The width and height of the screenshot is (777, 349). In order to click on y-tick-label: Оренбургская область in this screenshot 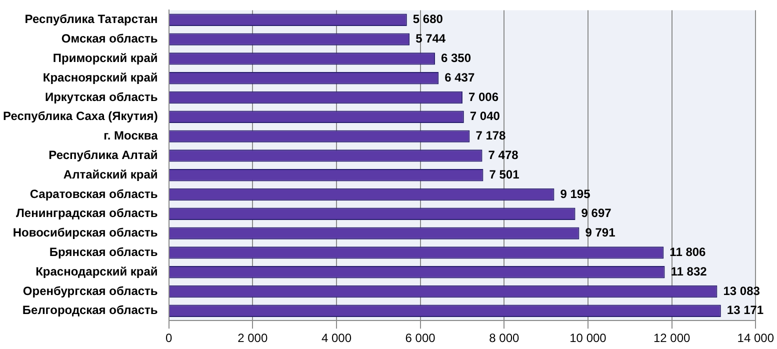, I will do `click(90, 291)`.